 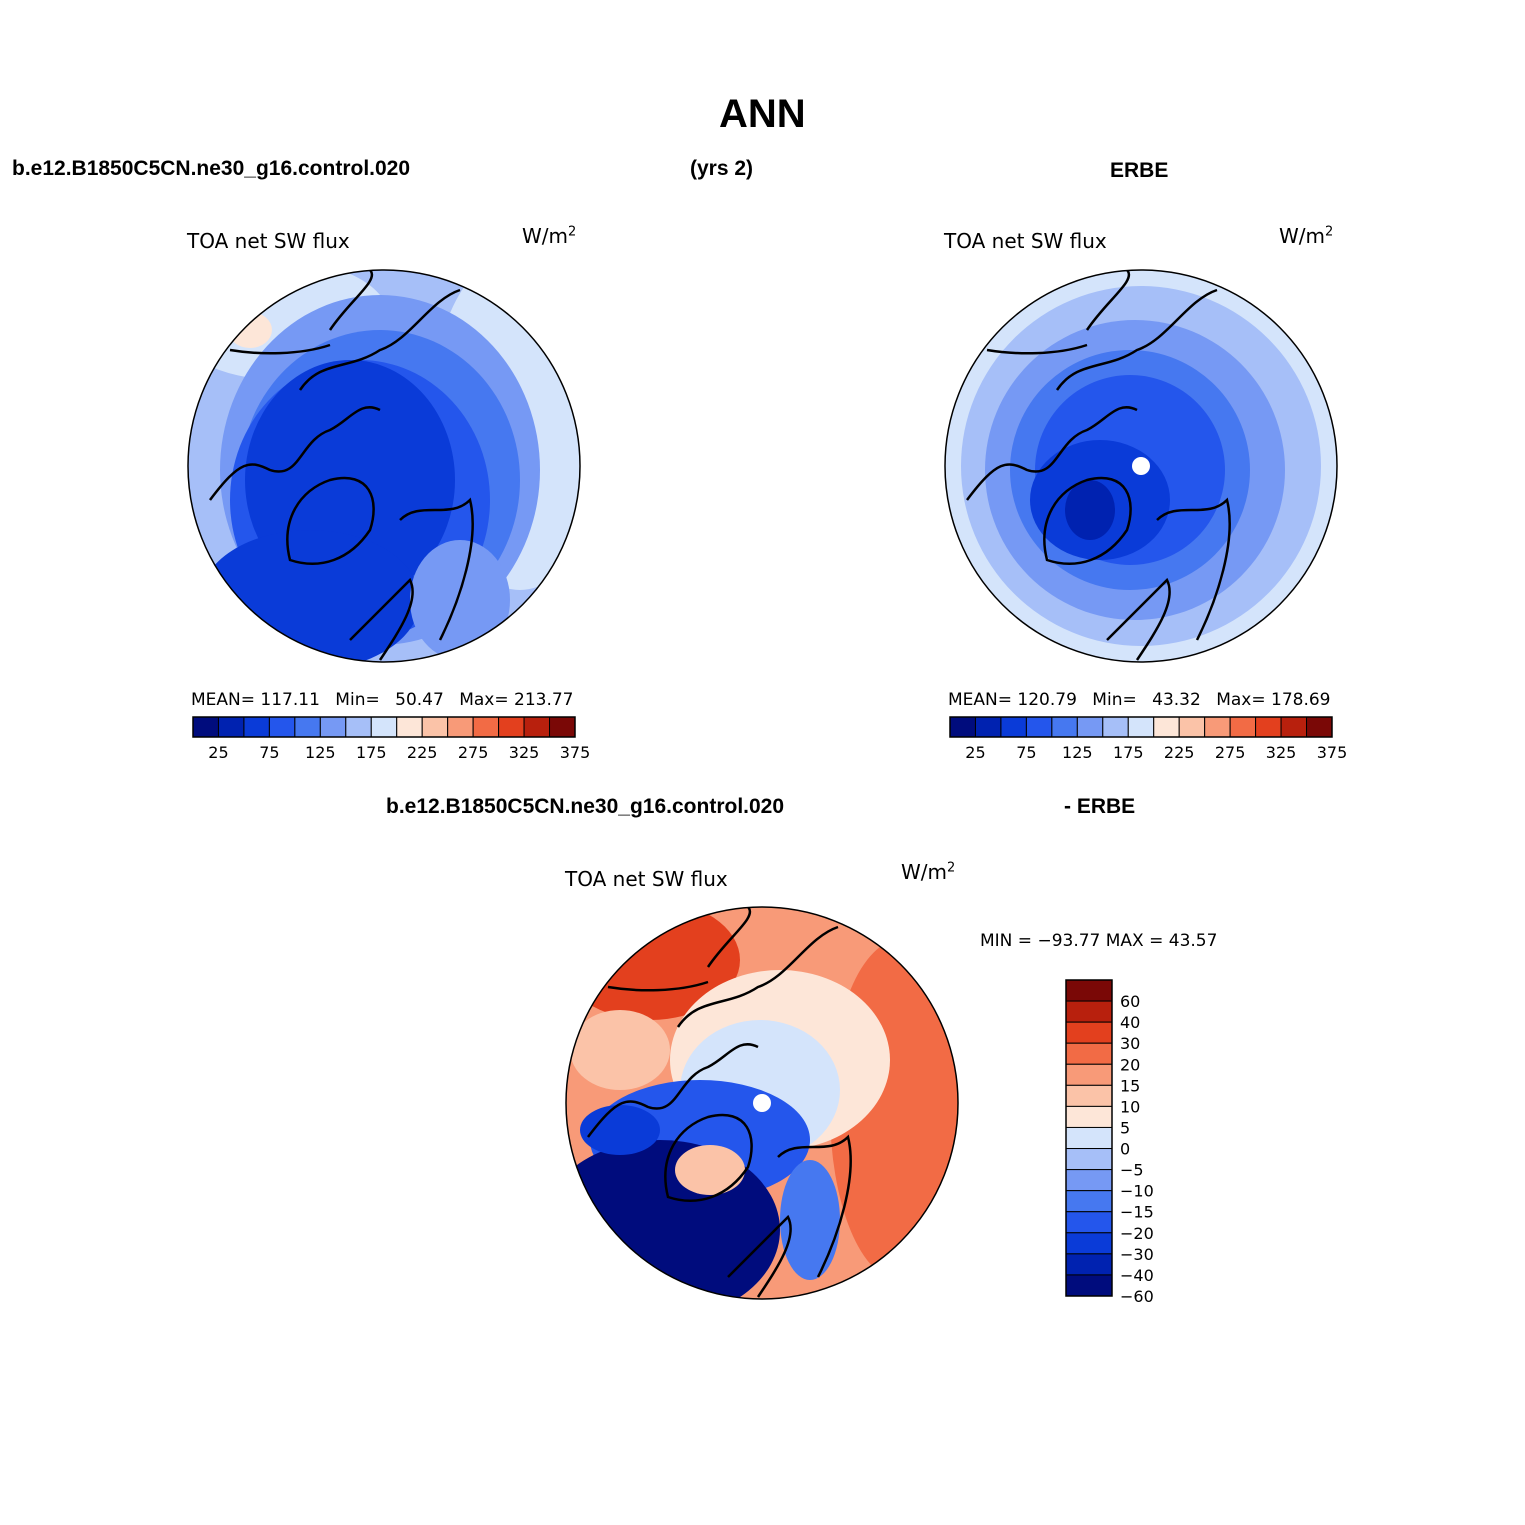 I want to click on obs-min-label: Min=, so click(x=1114, y=700).